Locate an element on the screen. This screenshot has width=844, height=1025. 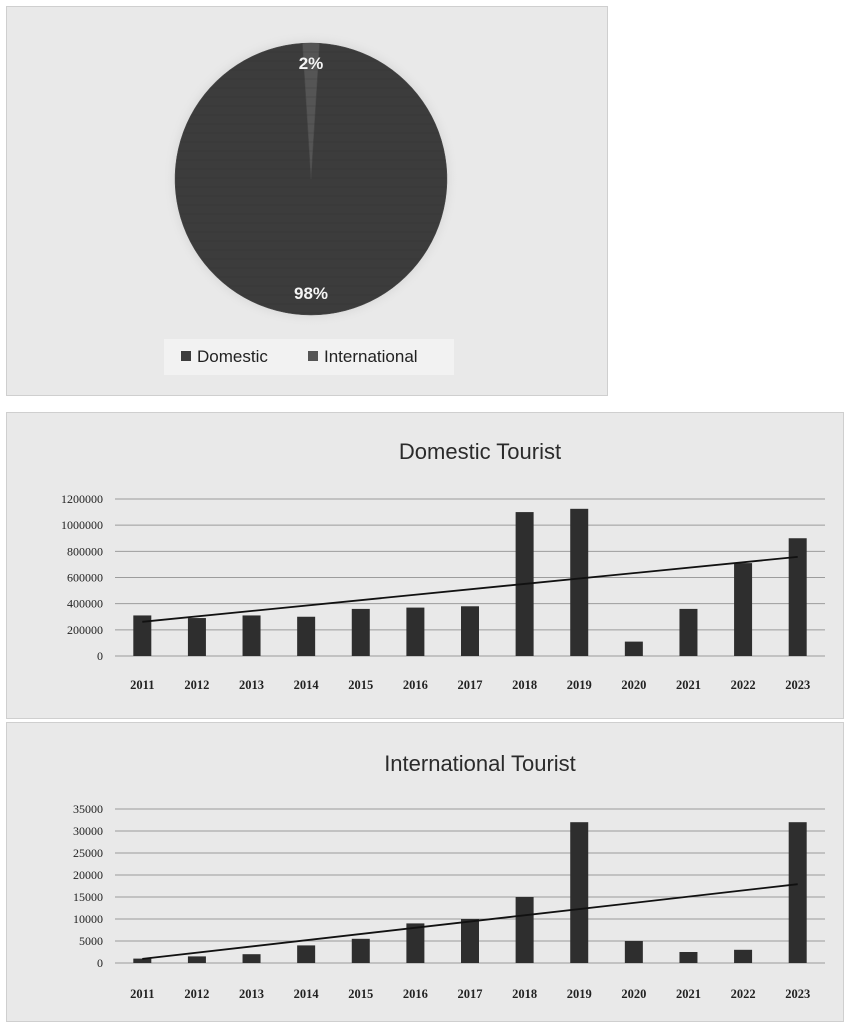
domestic-bar-2015 is located at coordinates (360, 632).